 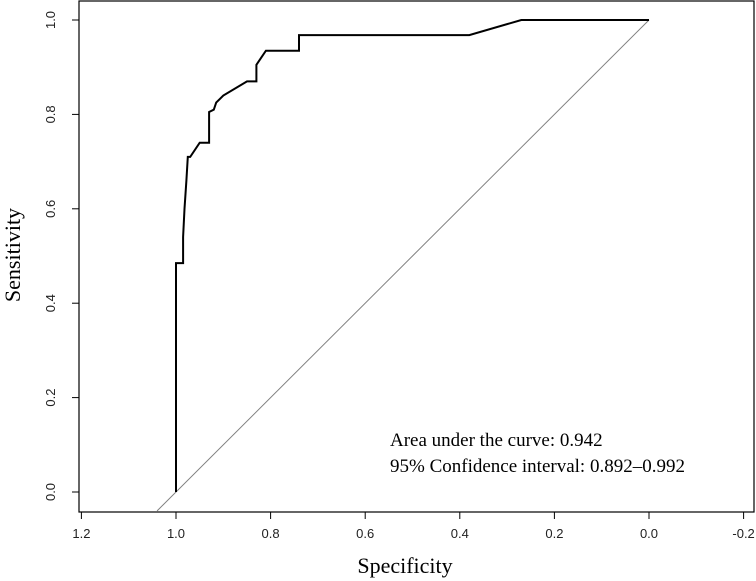 I want to click on auc-annotation: Area under the curve: 0.942, so click(x=496, y=440).